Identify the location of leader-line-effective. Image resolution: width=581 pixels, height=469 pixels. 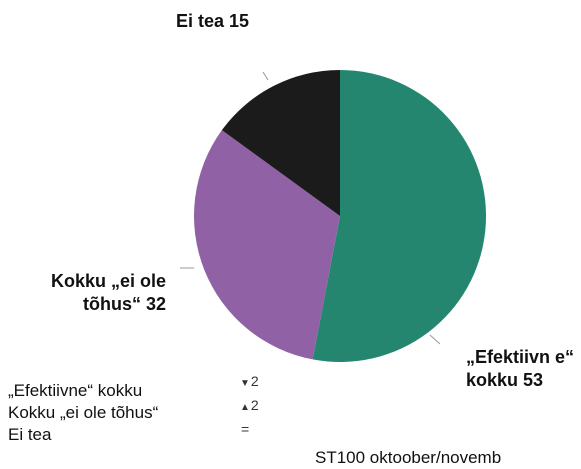
(435, 339).